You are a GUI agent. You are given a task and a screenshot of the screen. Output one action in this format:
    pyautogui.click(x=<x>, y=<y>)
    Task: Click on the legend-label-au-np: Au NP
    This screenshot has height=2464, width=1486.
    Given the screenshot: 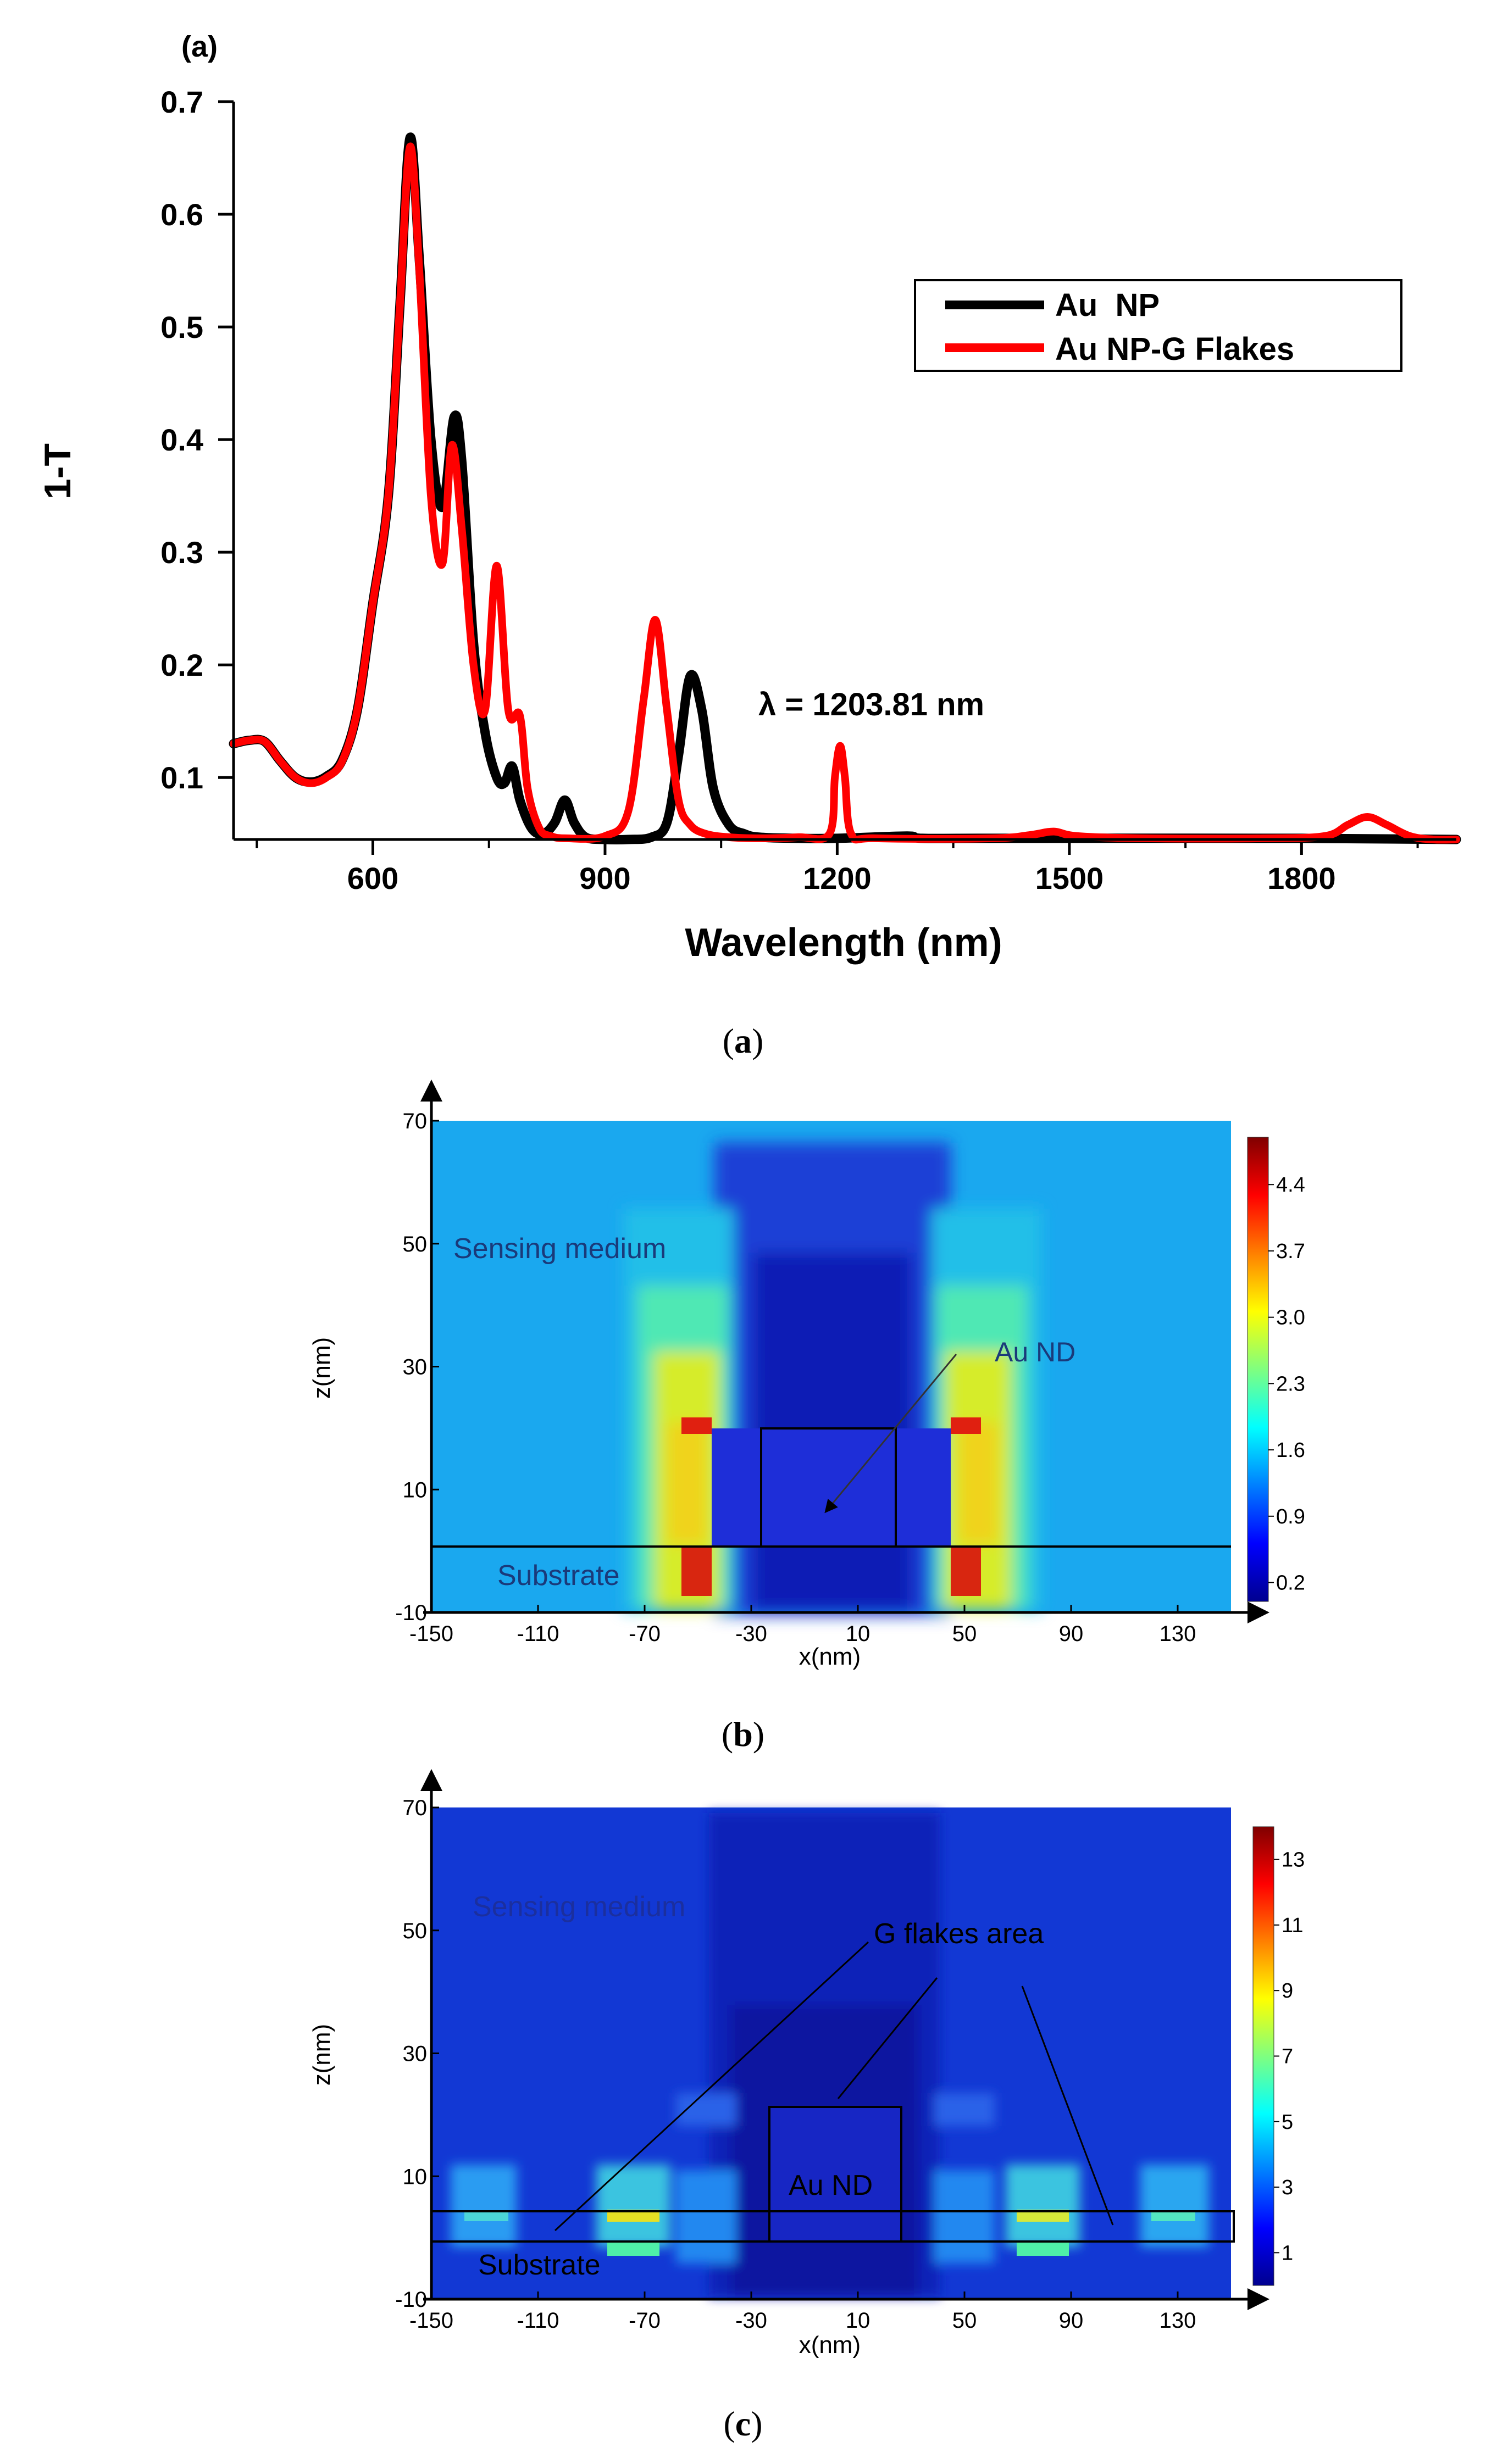 What is the action you would take?
    pyautogui.click(x=1108, y=305)
    